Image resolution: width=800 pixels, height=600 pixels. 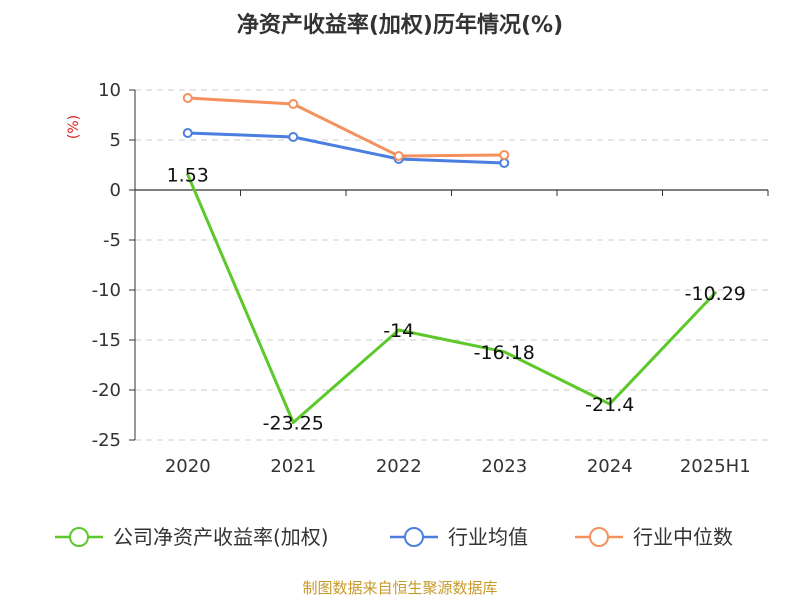 I want to click on y-tick-label: -5, so click(x=112, y=240).